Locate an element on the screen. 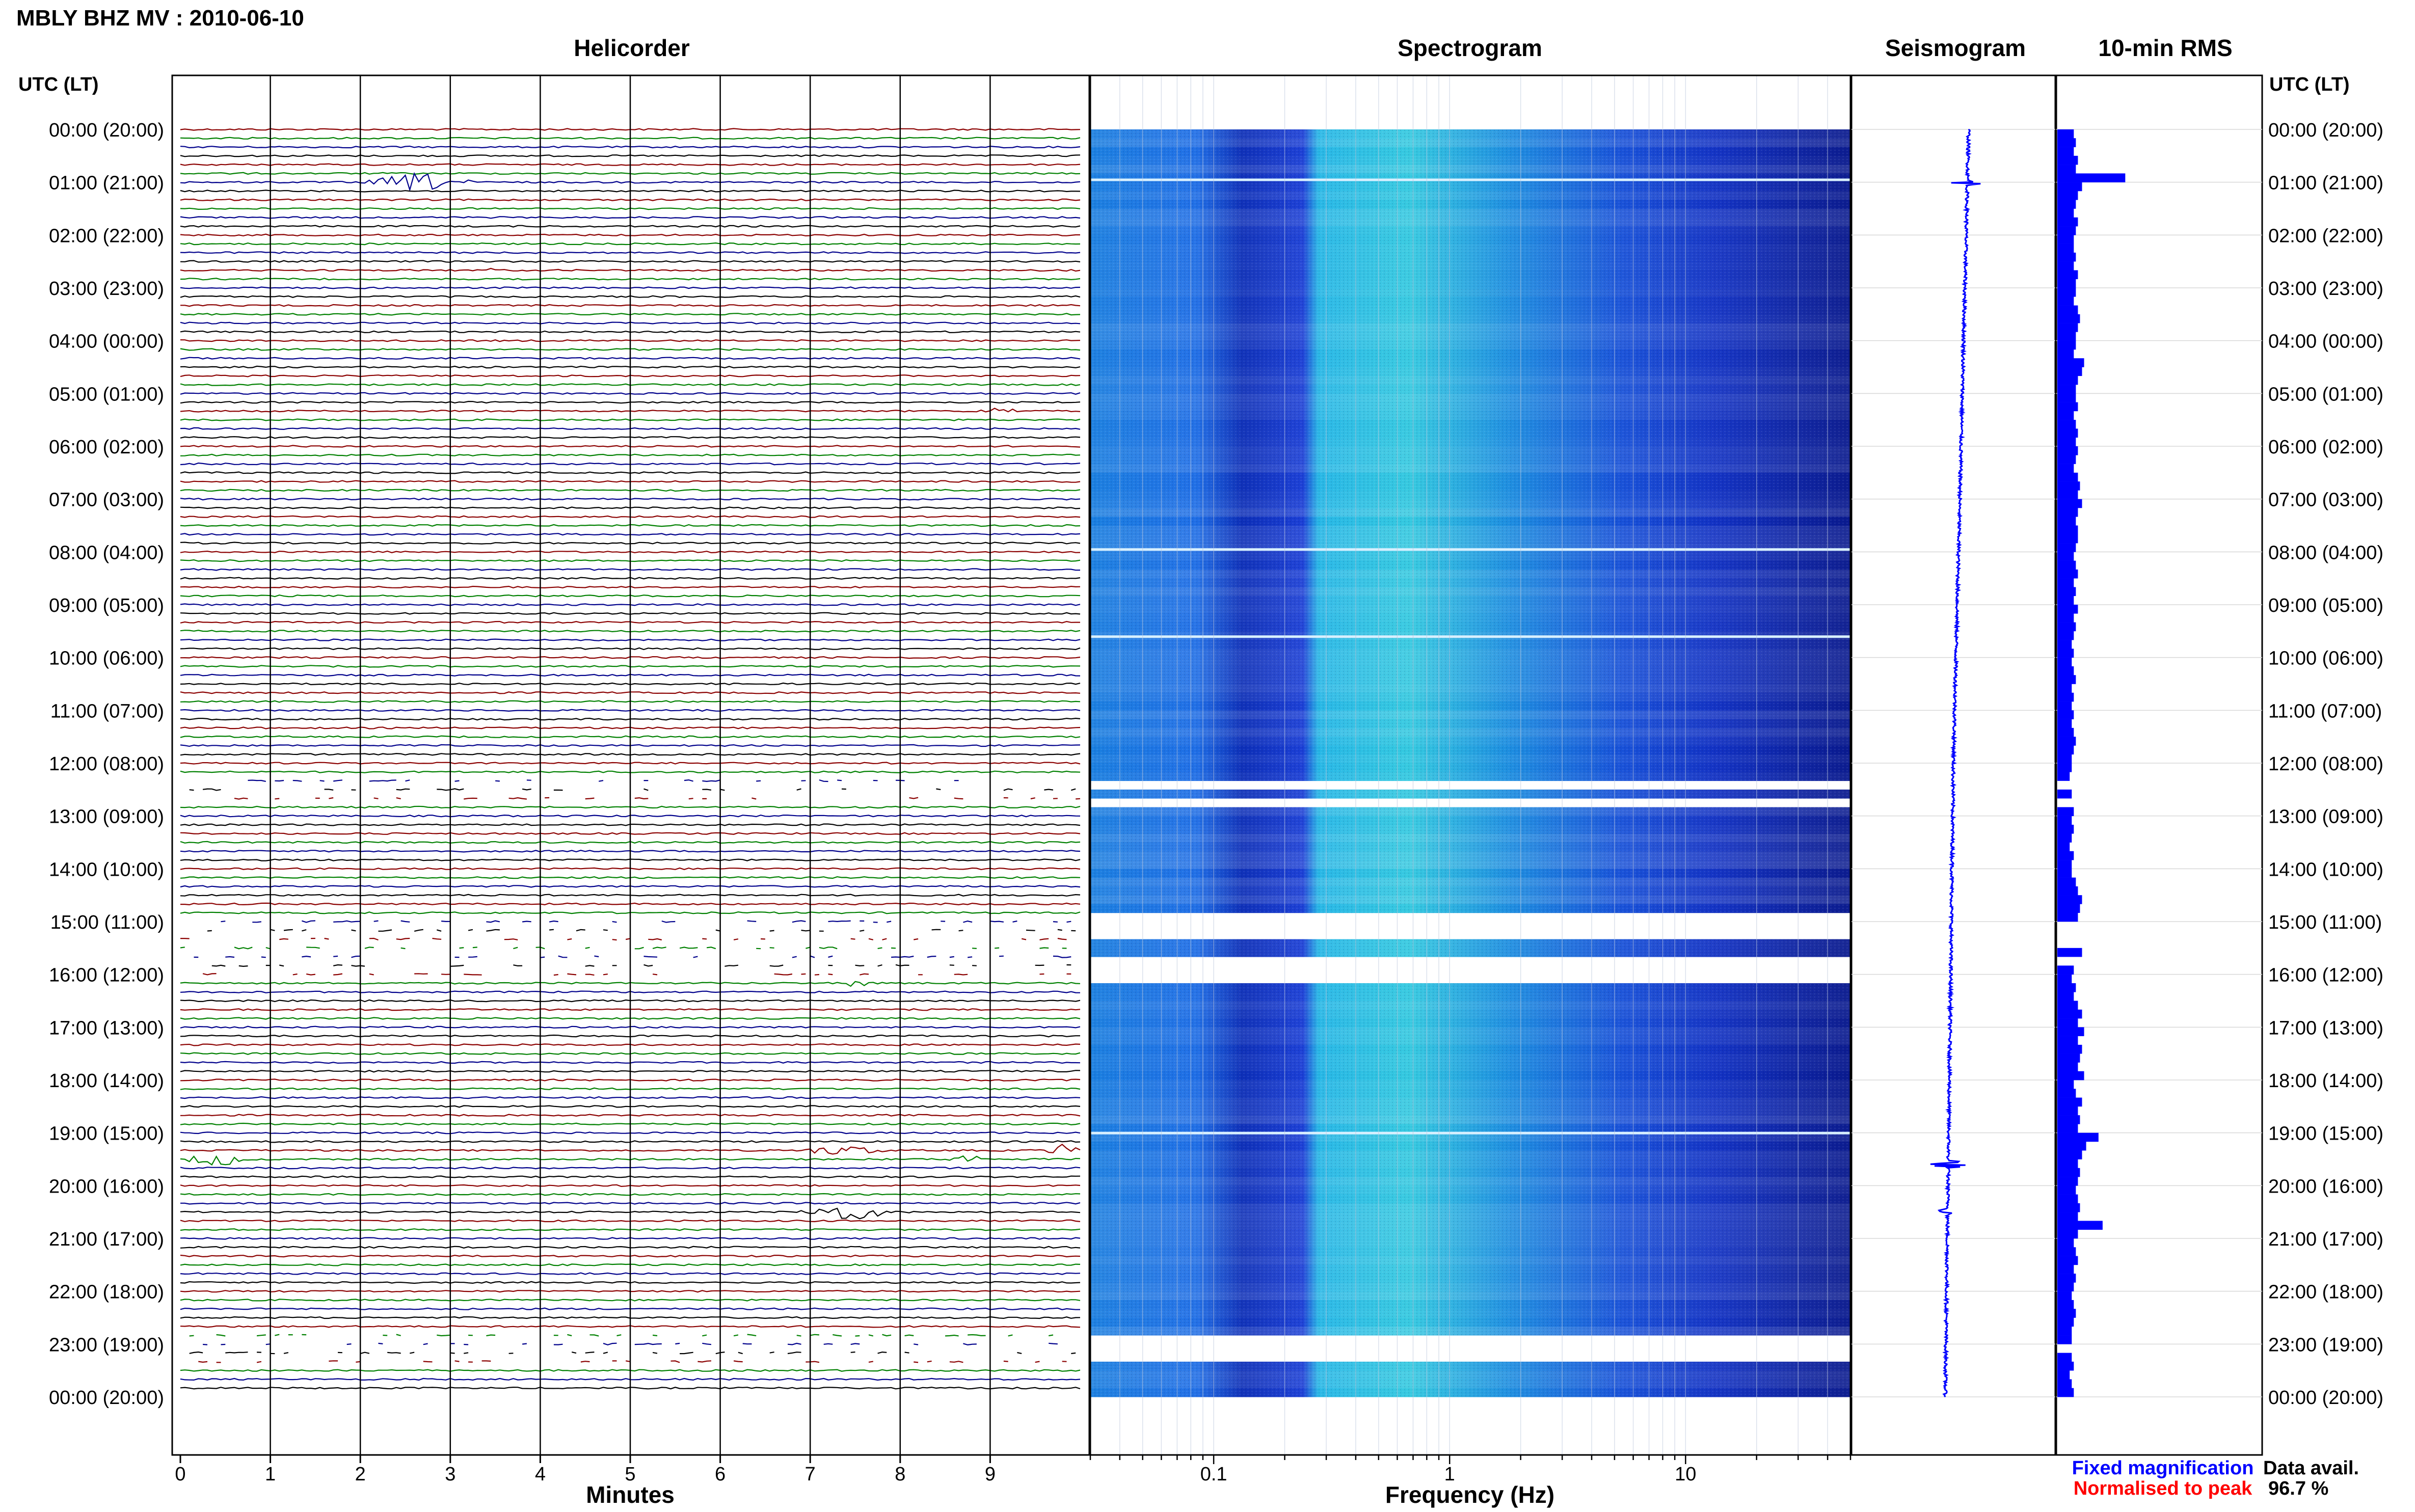  helicorder-x-ticks: 0 1 2 3 4 5 6 7 8 9 is located at coordinates (585, 1470).